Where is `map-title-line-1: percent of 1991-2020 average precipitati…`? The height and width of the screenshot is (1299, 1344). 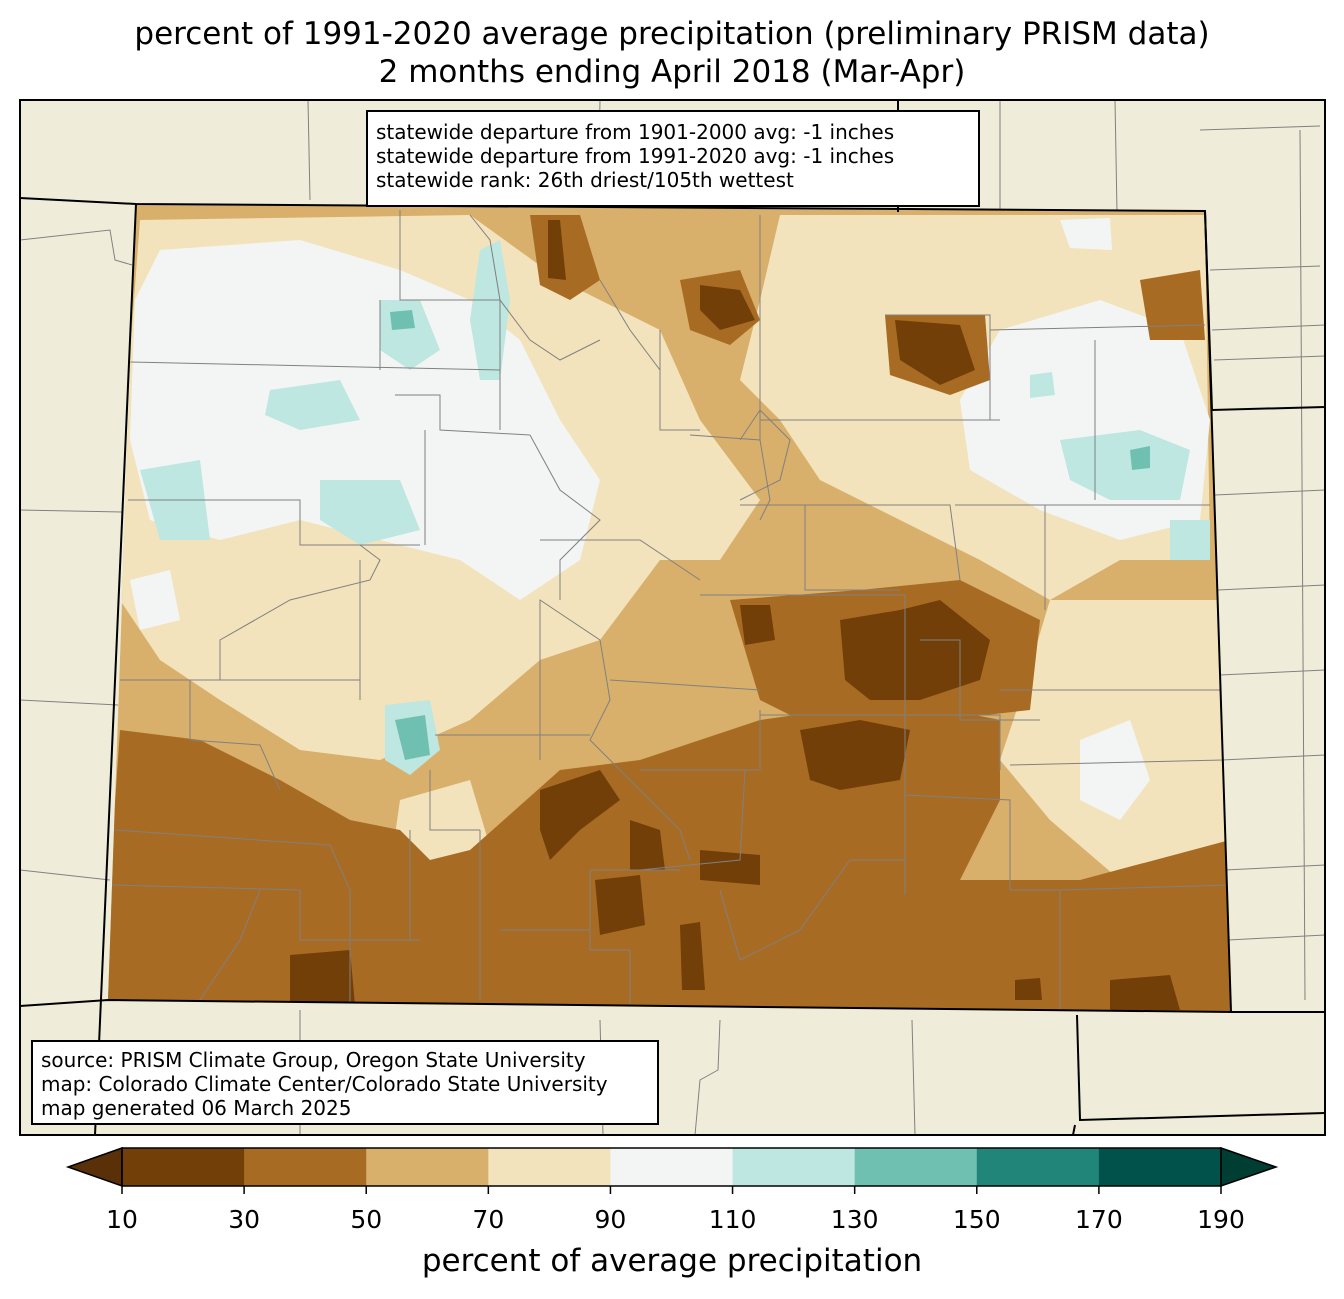 map-title-line-1: percent of 1991-2020 average precipitati… is located at coordinates (672, 34).